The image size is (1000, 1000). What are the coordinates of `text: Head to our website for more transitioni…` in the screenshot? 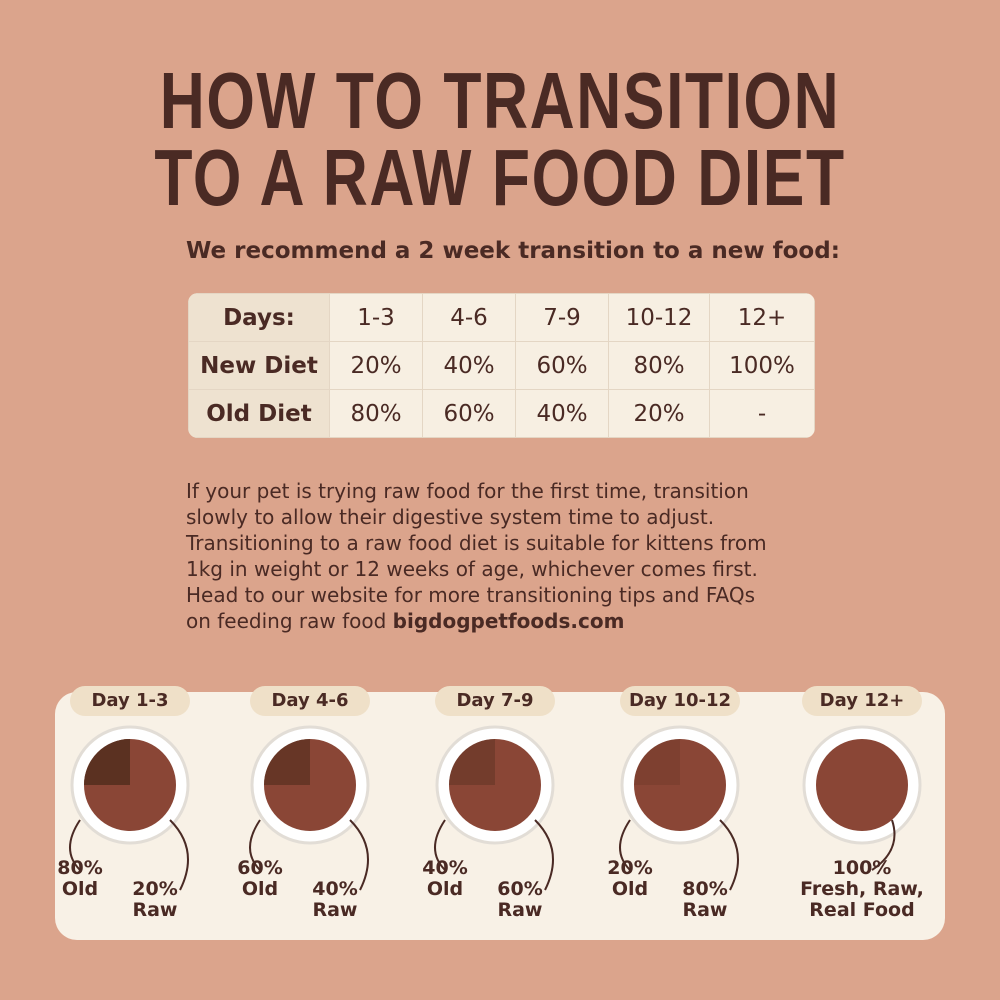 It's located at (471, 595).